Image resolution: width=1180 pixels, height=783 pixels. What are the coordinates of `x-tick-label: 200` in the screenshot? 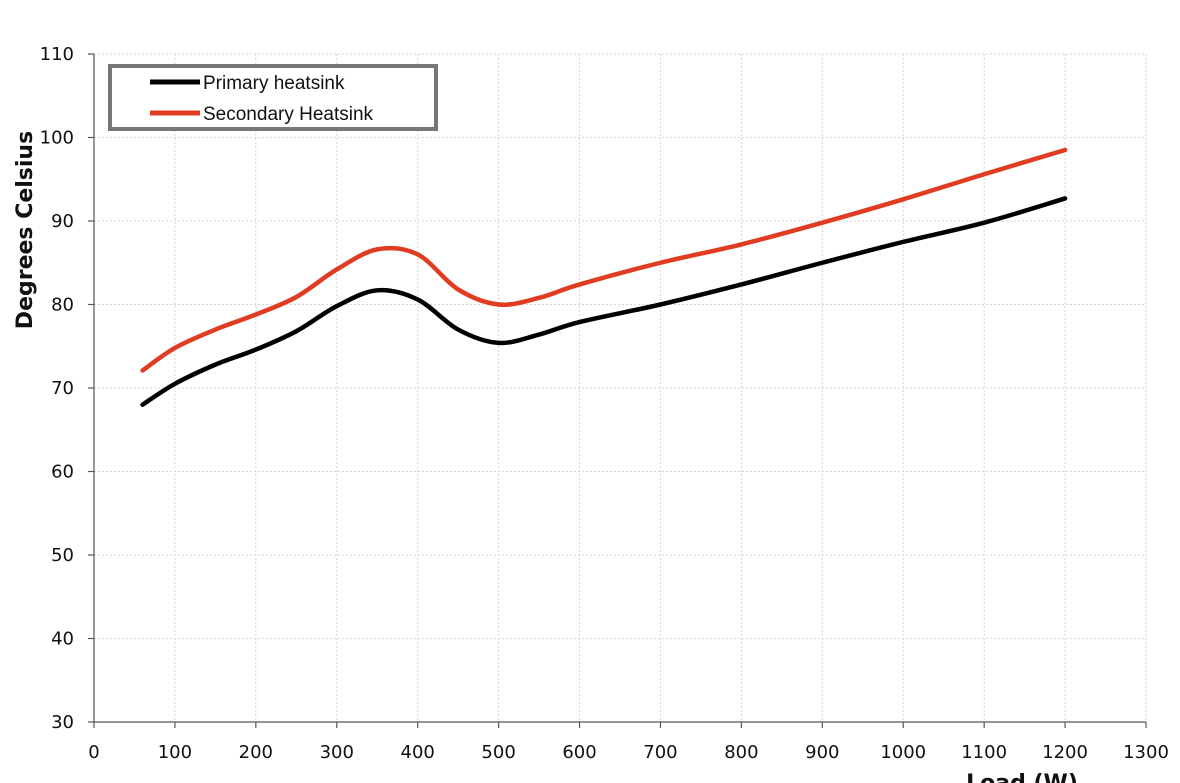 It's located at (256, 752).